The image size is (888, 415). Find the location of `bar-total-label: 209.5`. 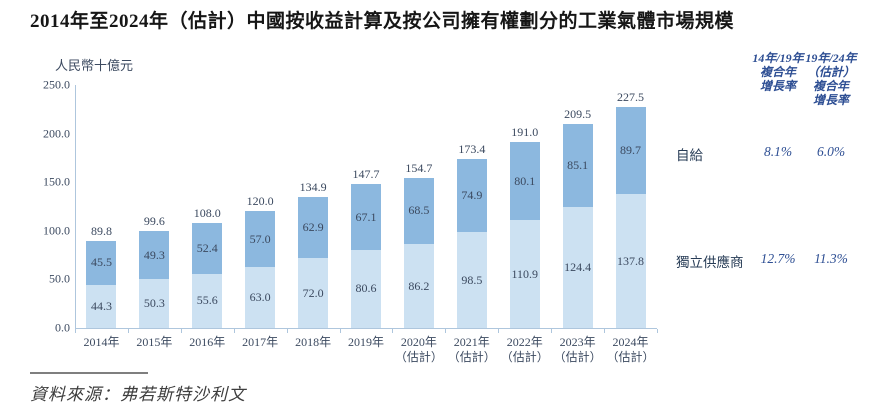

bar-total-label: 209.5 is located at coordinates (578, 114).